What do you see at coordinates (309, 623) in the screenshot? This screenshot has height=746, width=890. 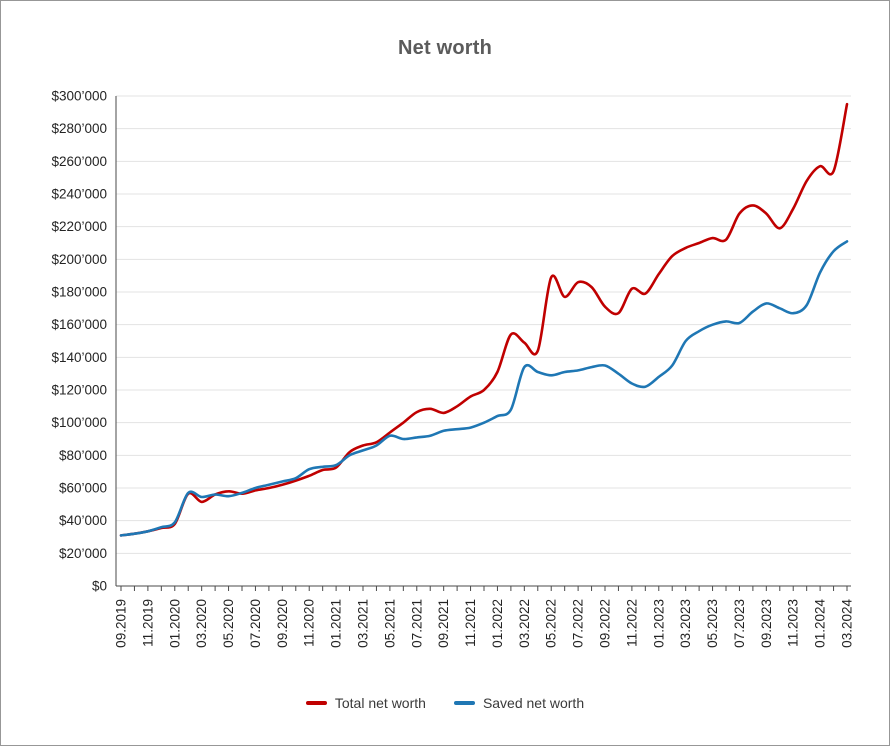 I see `svg-text: 11.2020` at bounding box center [309, 623].